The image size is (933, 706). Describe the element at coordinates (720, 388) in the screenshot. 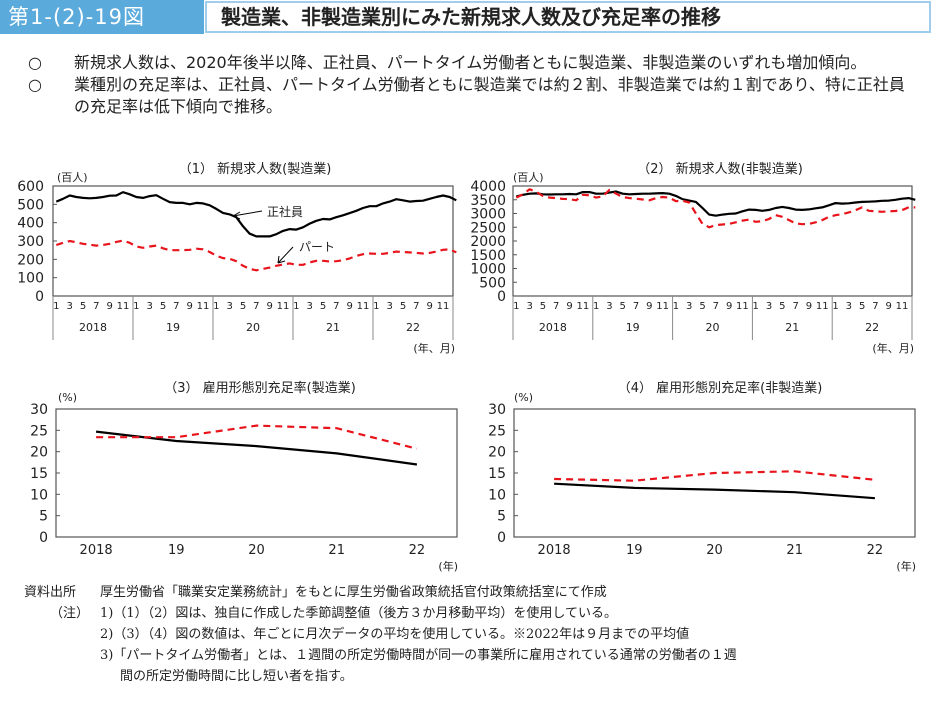

I see `chart-title: （4） 雇用形態別充足率(非製造業)` at that location.